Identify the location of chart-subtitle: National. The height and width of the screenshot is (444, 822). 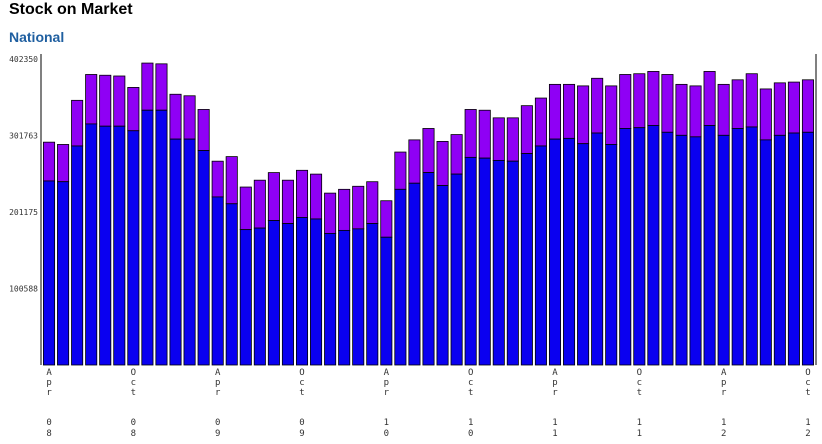
(37, 37).